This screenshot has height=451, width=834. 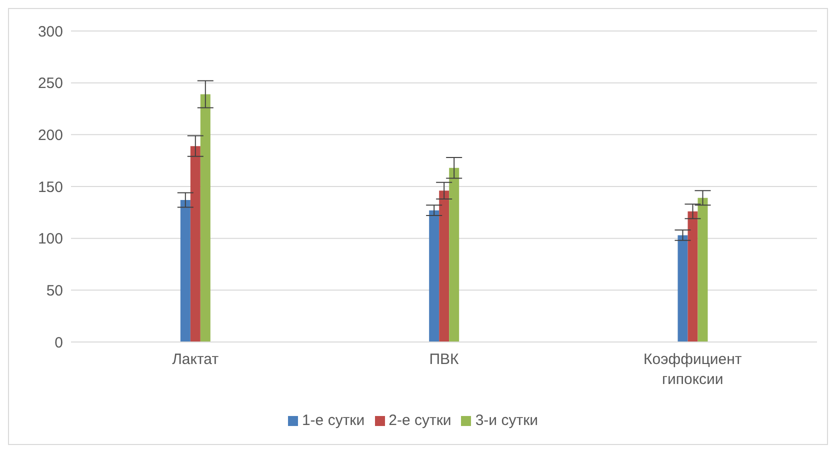 What do you see at coordinates (50, 187) in the screenshot?
I see `y-tick-label: 150` at bounding box center [50, 187].